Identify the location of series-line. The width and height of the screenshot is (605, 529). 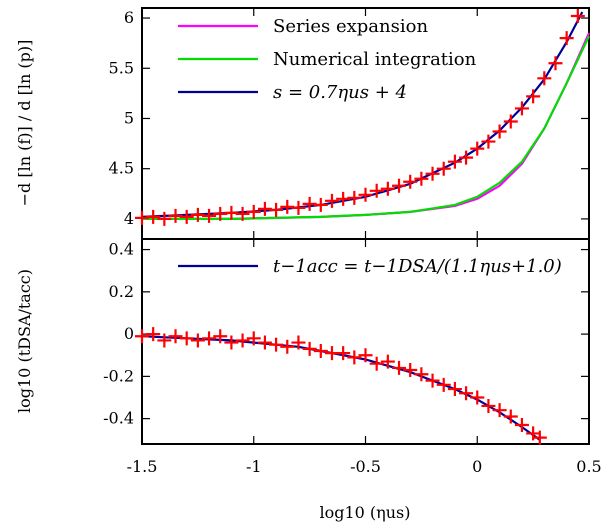
(341, 388).